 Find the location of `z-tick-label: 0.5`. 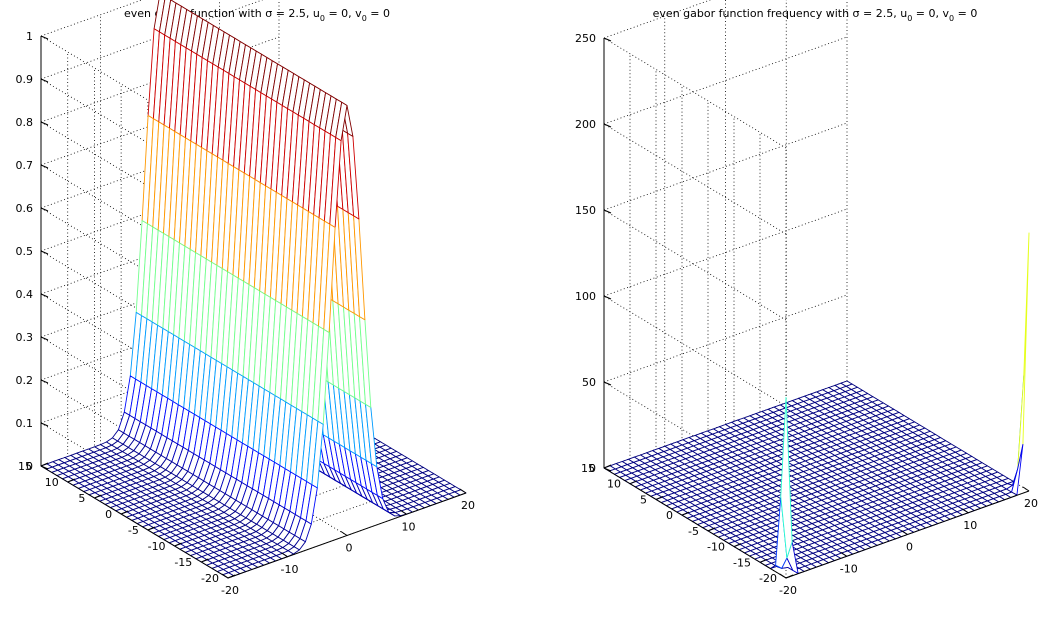

z-tick-label: 0.5 is located at coordinates (25, 251).